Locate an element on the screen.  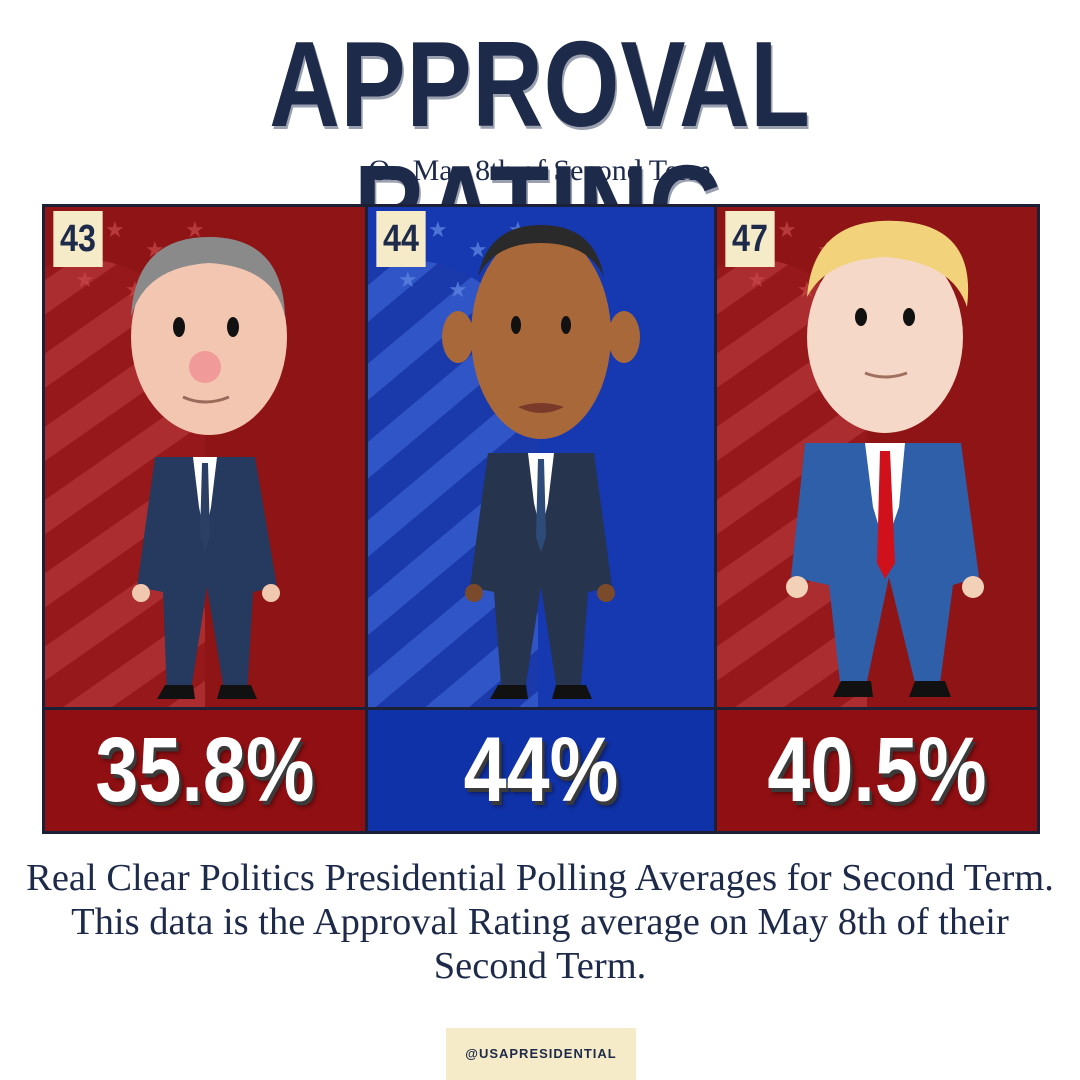
president-number-badge: 43 is located at coordinates (78, 239).